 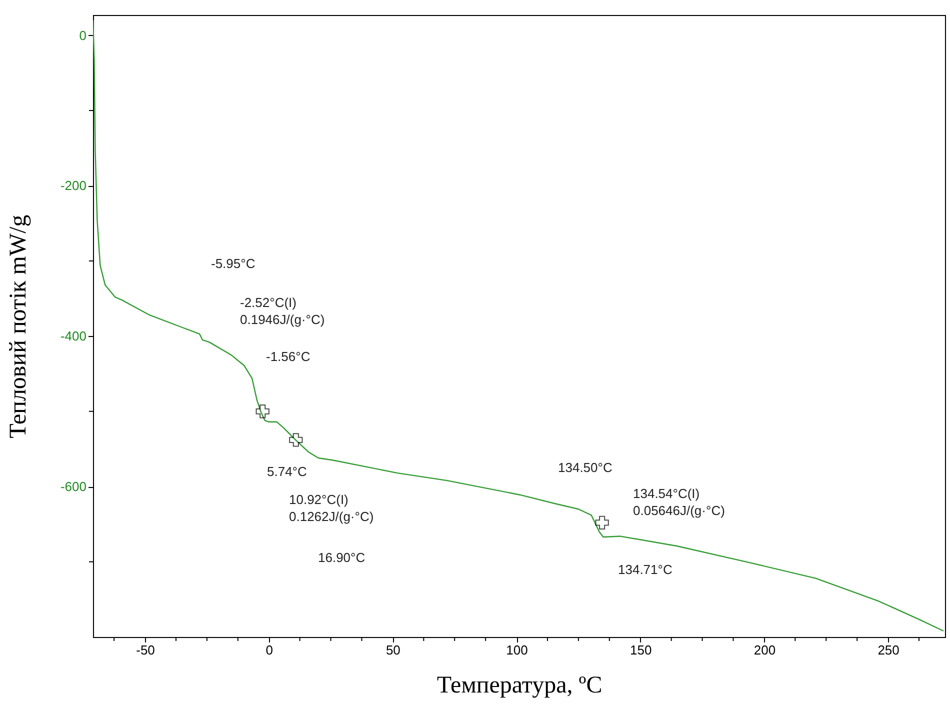 What do you see at coordinates (269, 650) in the screenshot?
I see `x-tick-label: 0` at bounding box center [269, 650].